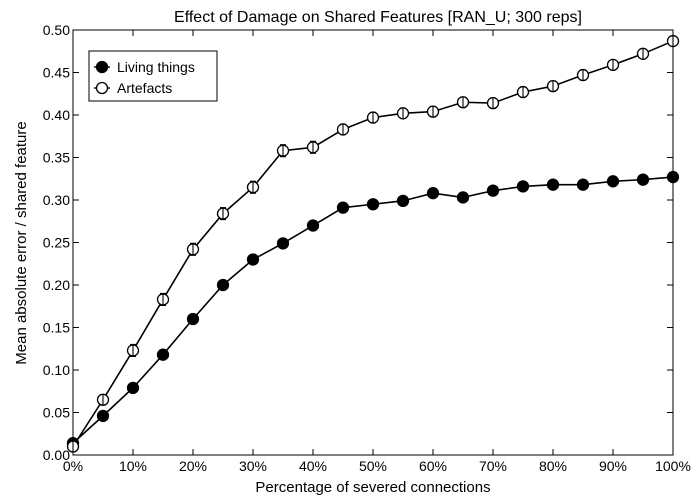 This screenshot has width=700, height=500. I want to click on y-tick-label: 0.45, so click(56, 73).